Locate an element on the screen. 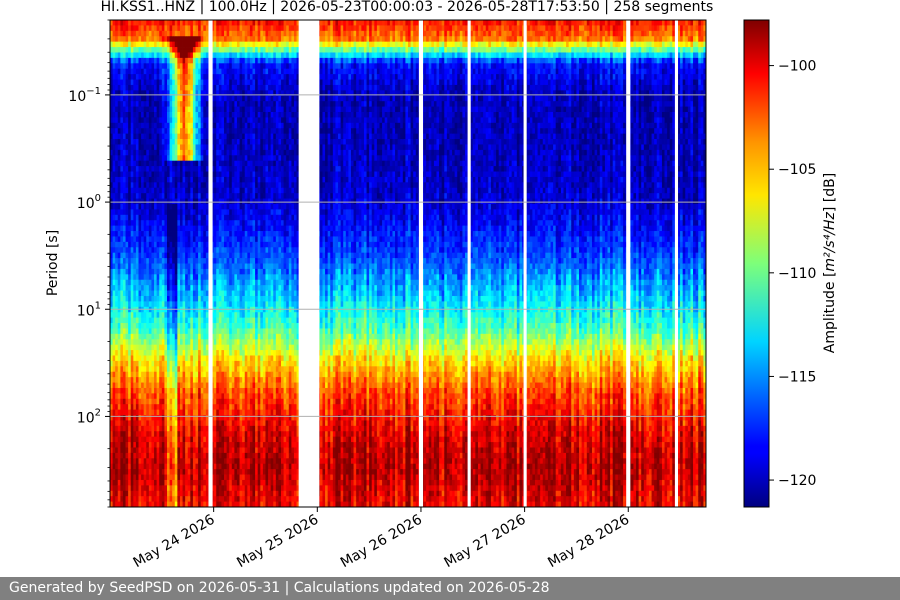 The width and height of the screenshot is (900, 600). y-axis-label: Period [s] is located at coordinates (53, 263).